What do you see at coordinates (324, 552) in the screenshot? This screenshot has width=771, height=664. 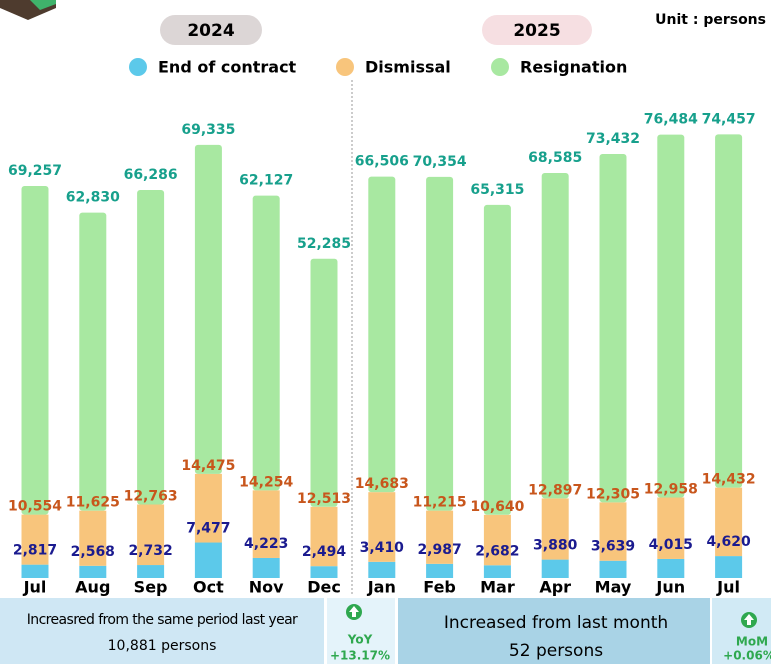 I see `value-label: 2,494` at bounding box center [324, 552].